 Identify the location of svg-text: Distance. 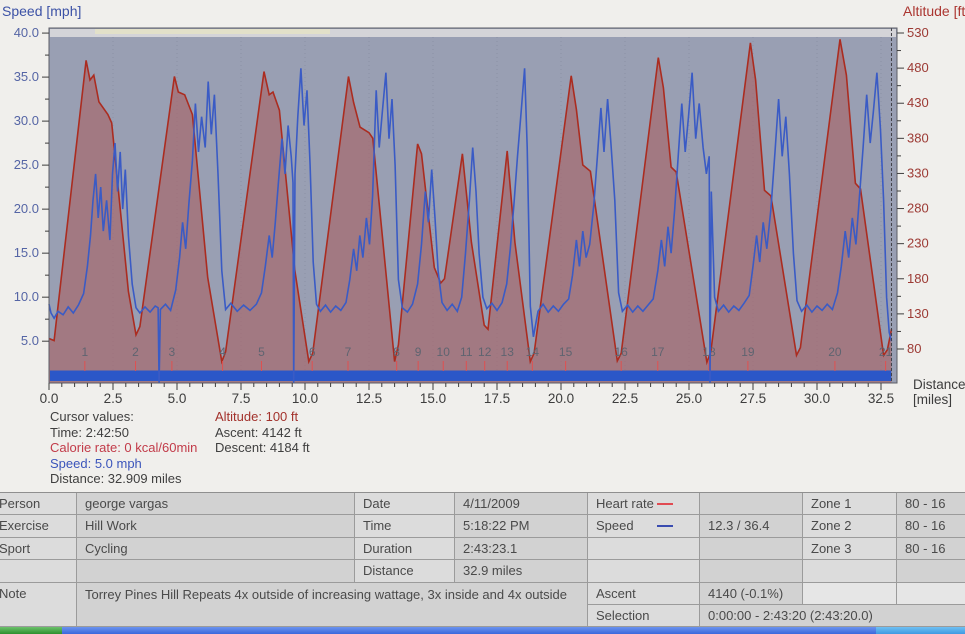
(939, 384).